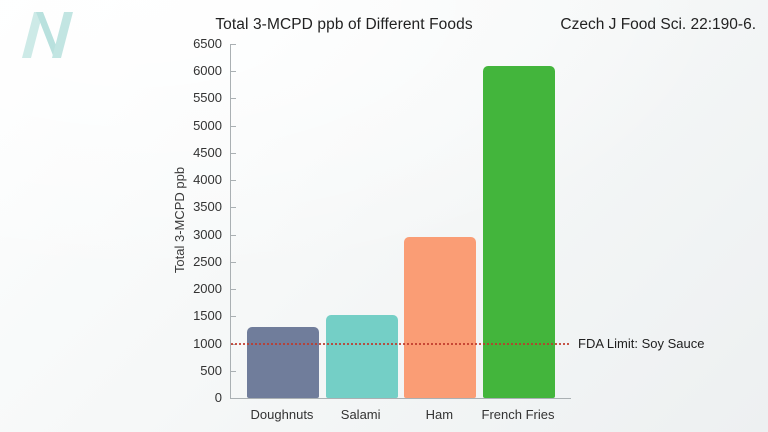  I want to click on y-tick-label: 3000, so click(207, 234).